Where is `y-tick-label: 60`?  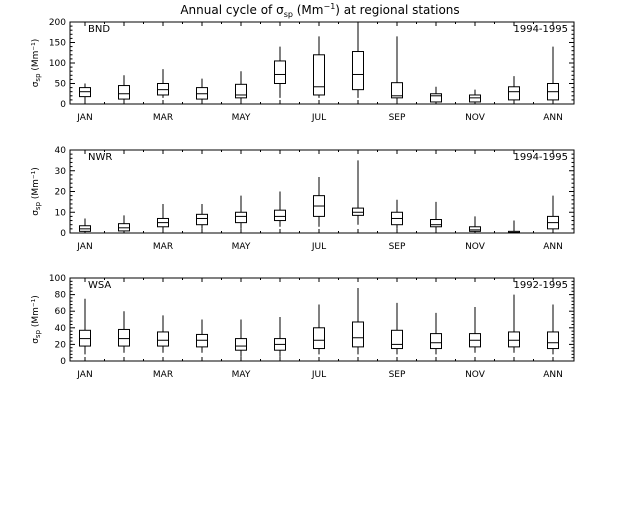 y-tick-label: 60 is located at coordinates (61, 312).